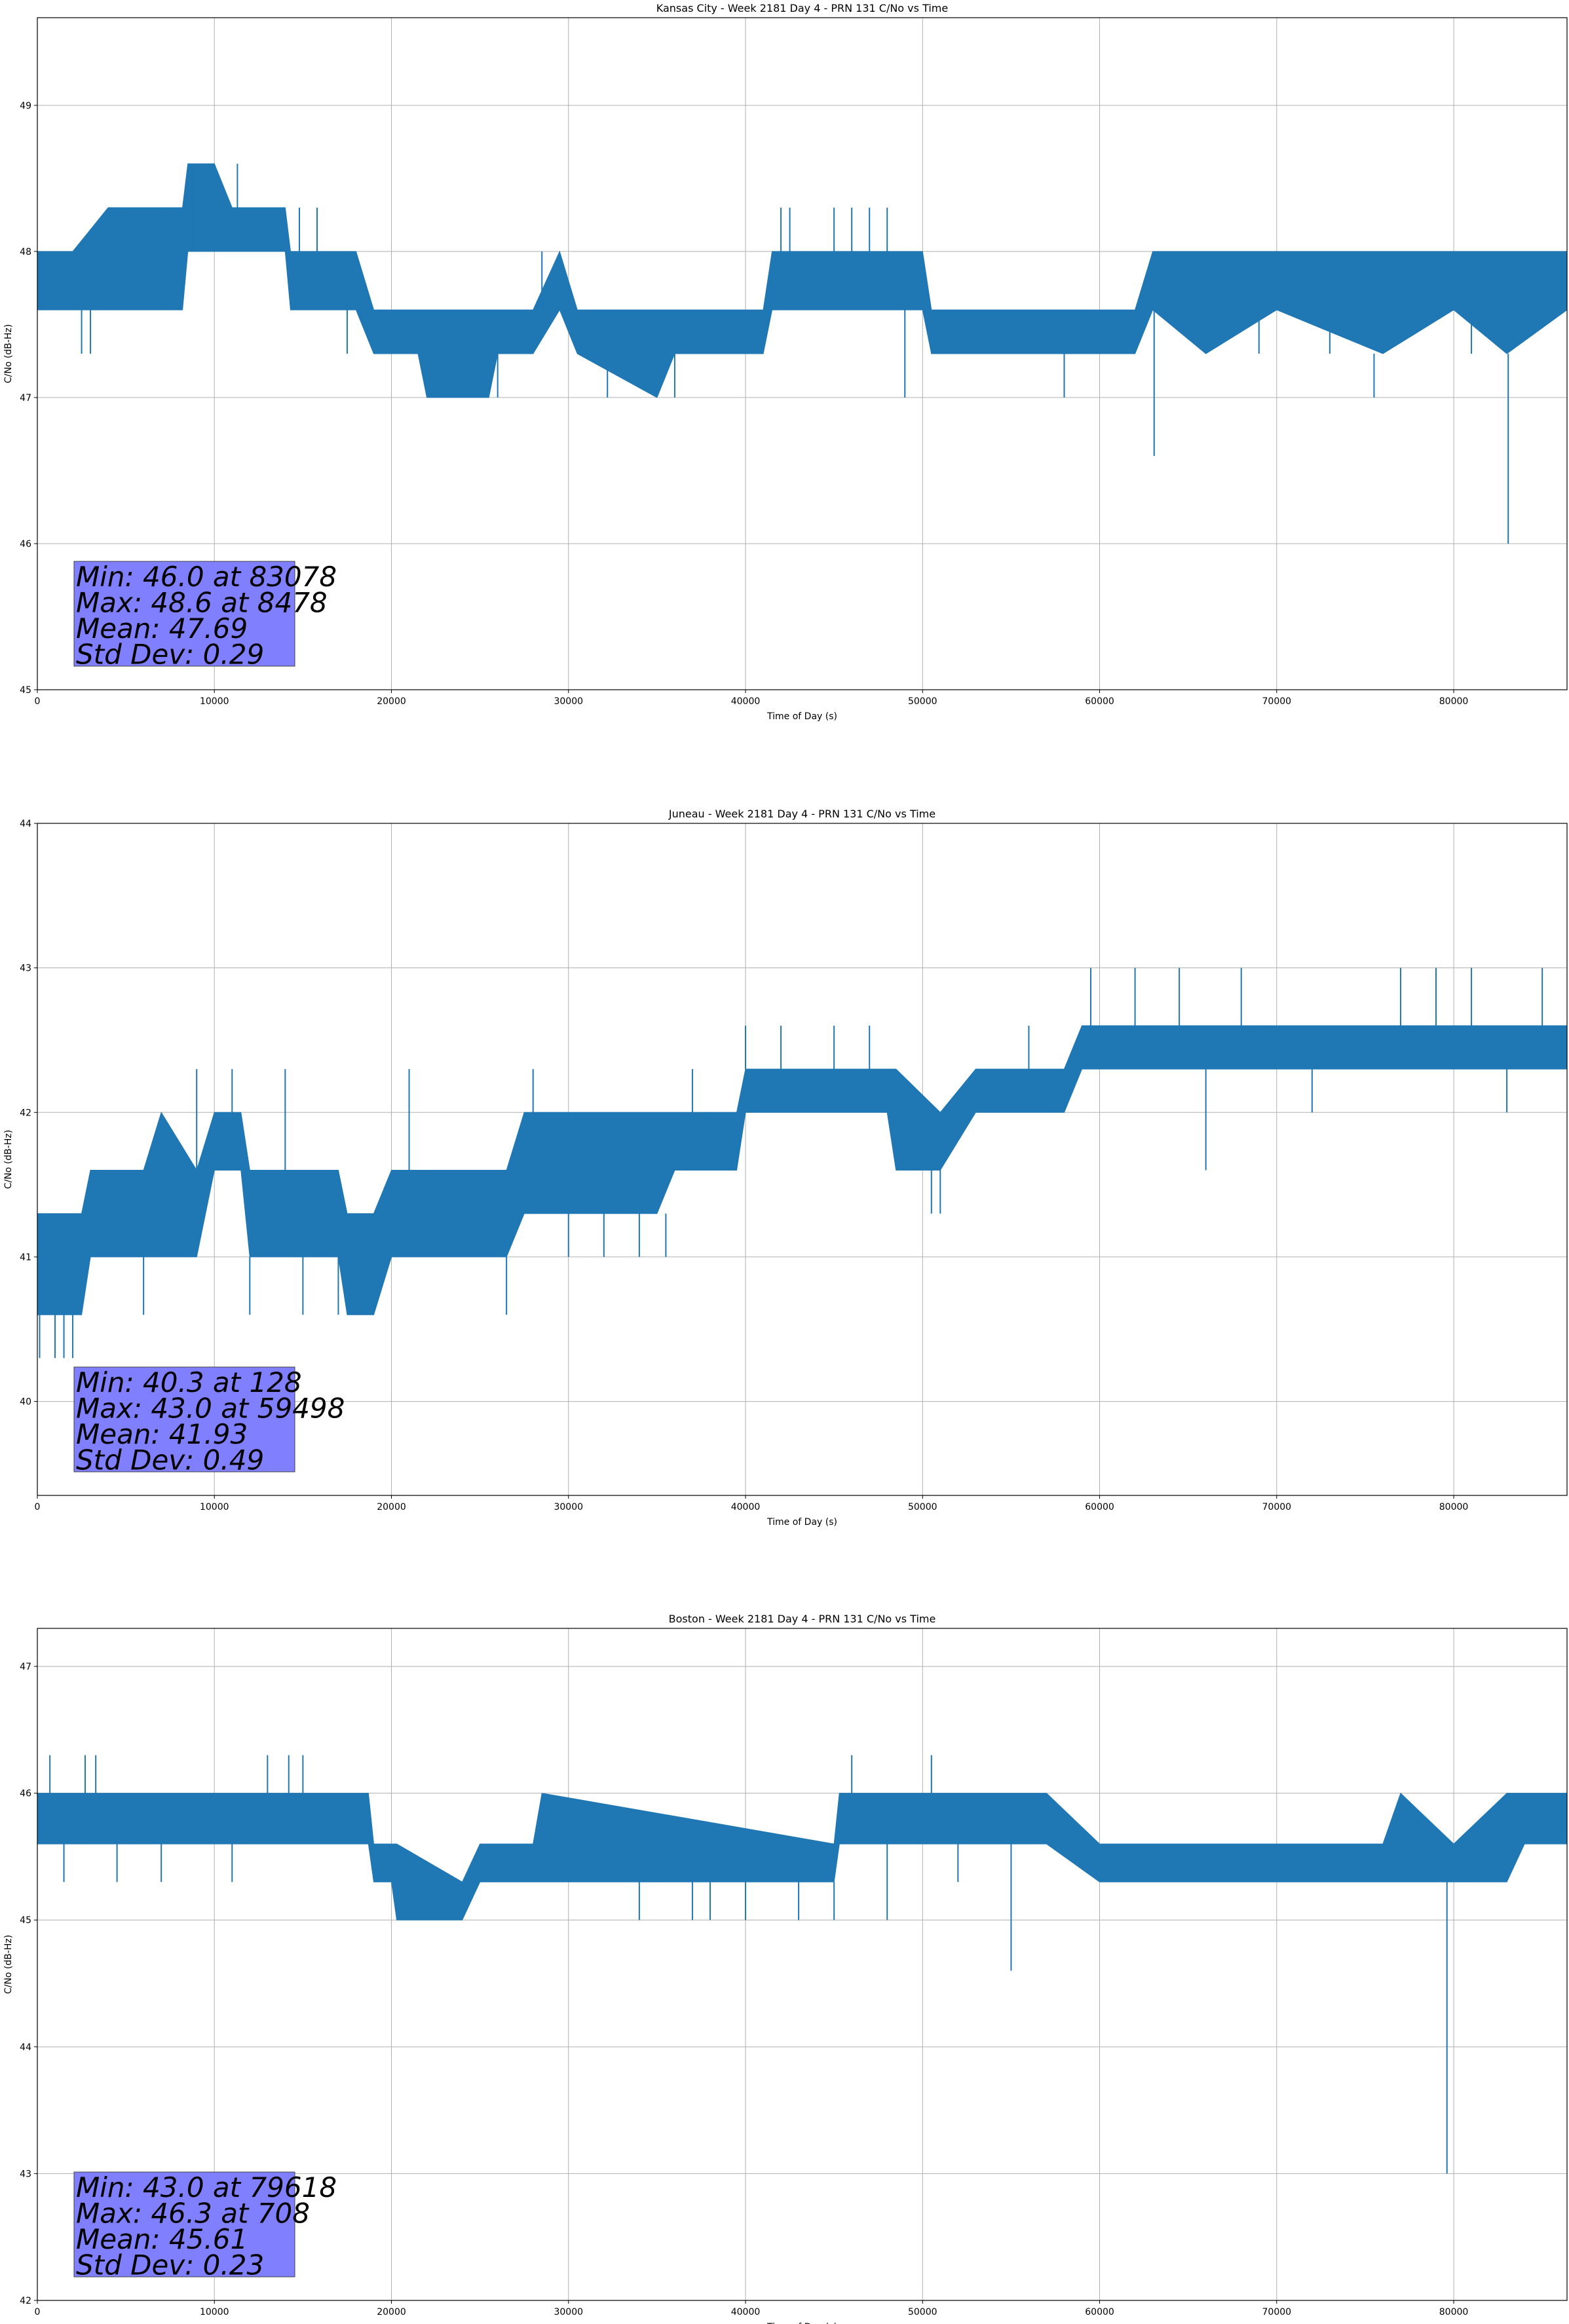 The image size is (1569, 2324). What do you see at coordinates (206, 2187) in the screenshot?
I see `stats-line: Min: 43.0 at 79618` at bounding box center [206, 2187].